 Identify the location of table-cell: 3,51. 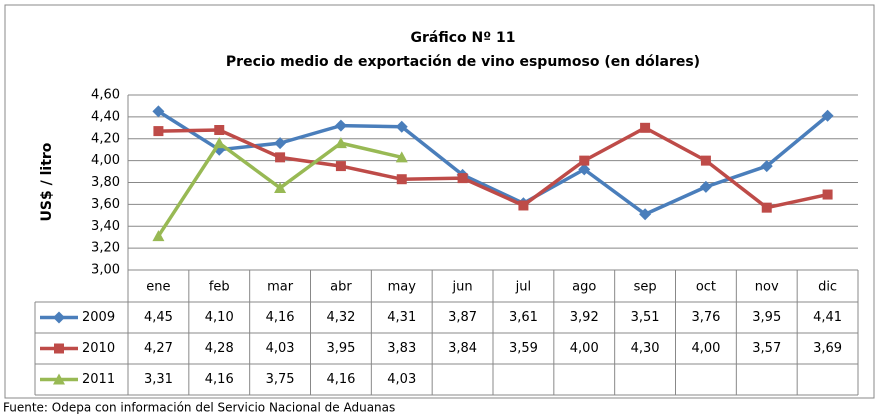
(645, 317).